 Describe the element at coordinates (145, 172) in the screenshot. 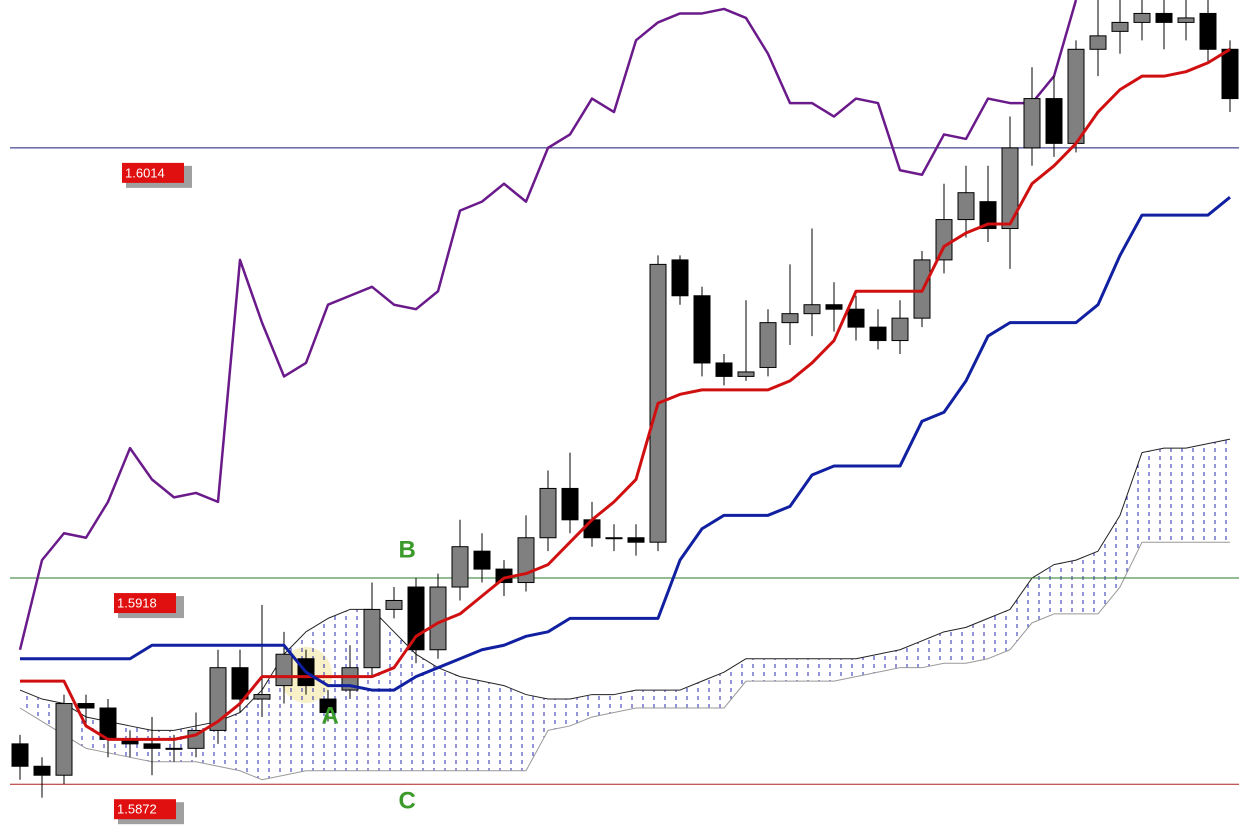

I see `level-label: 1.6014` at that location.